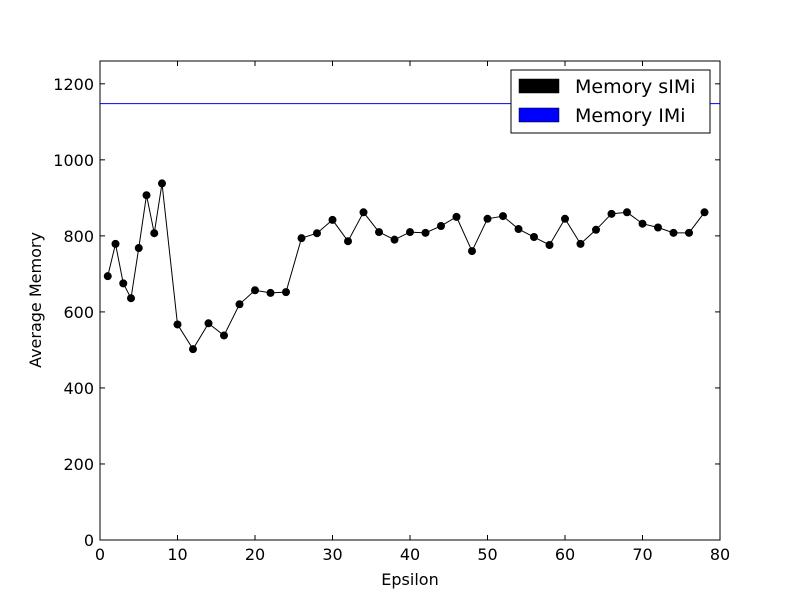 This screenshot has width=800, height=600. I want to click on y-tick-label: 1000, so click(73, 160).